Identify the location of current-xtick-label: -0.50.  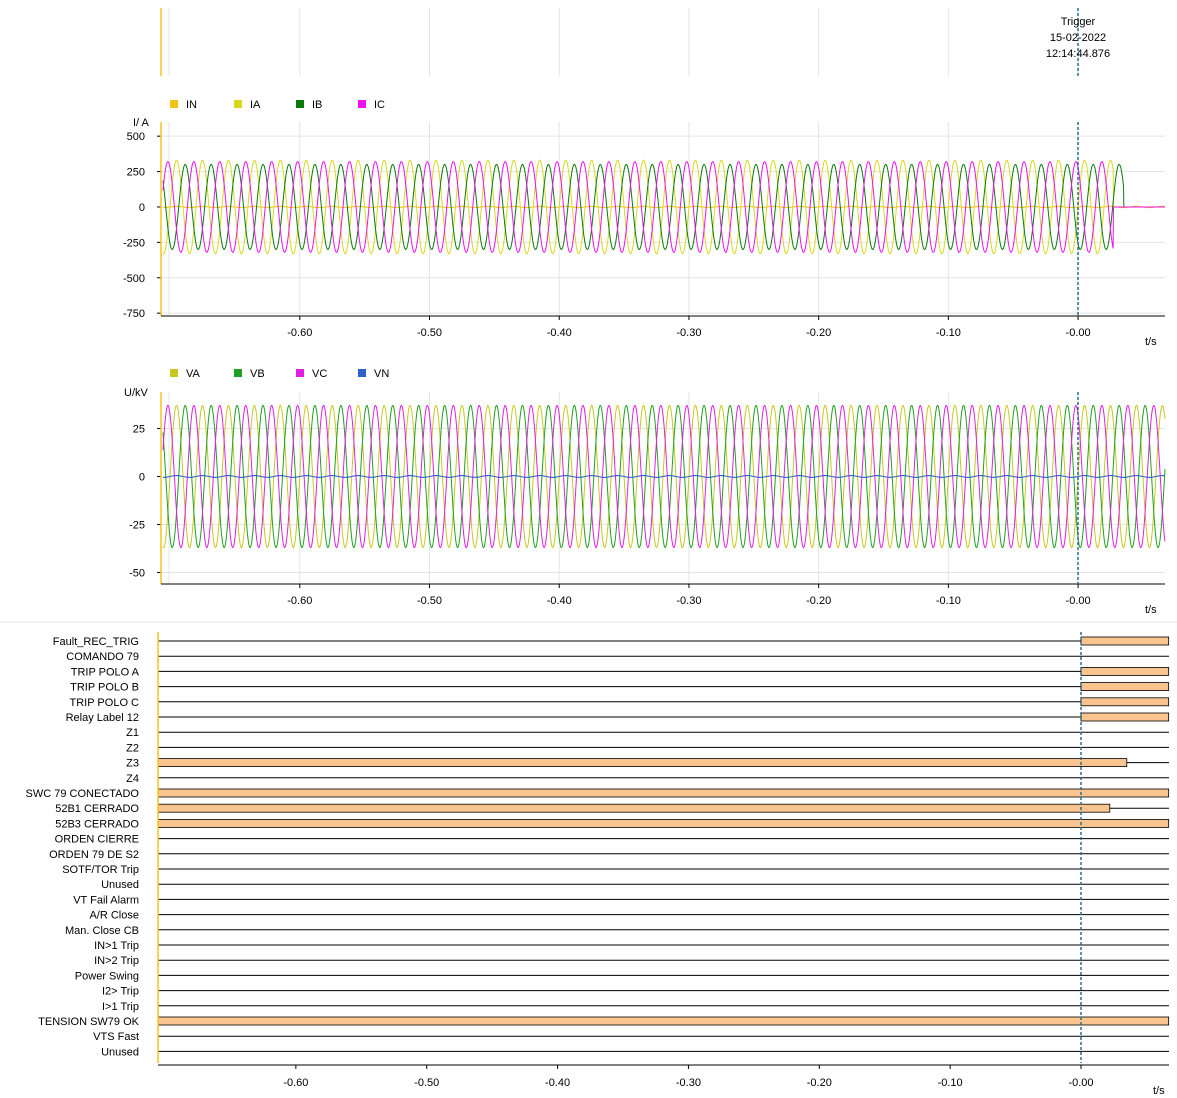
(429, 333).